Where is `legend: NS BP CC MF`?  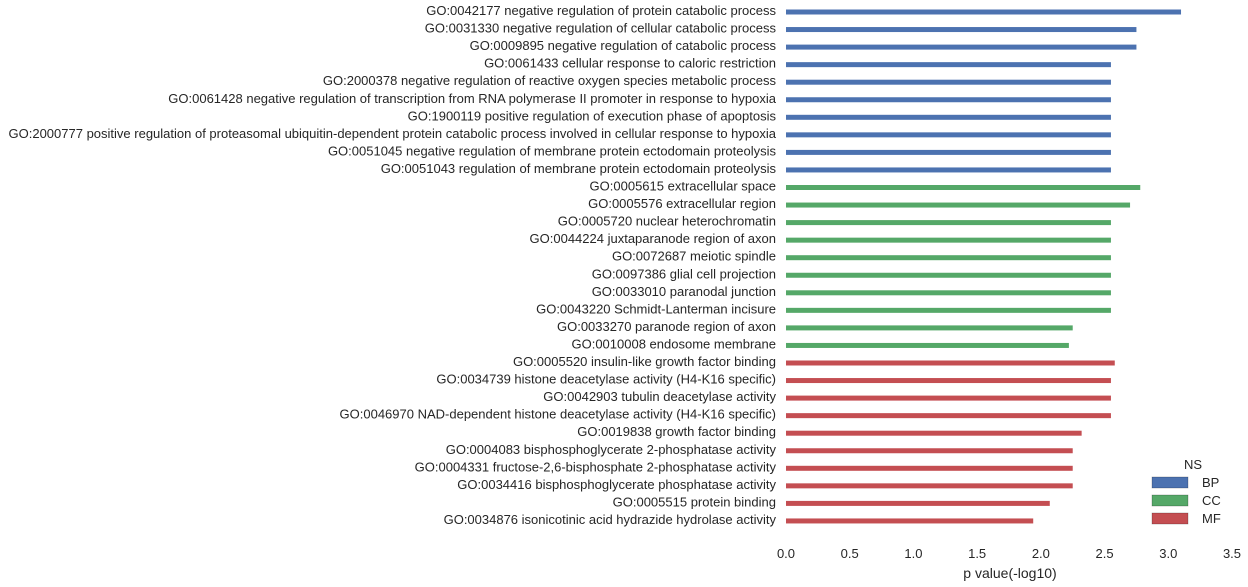
legend: NS BP CC MF is located at coordinates (1186, 491).